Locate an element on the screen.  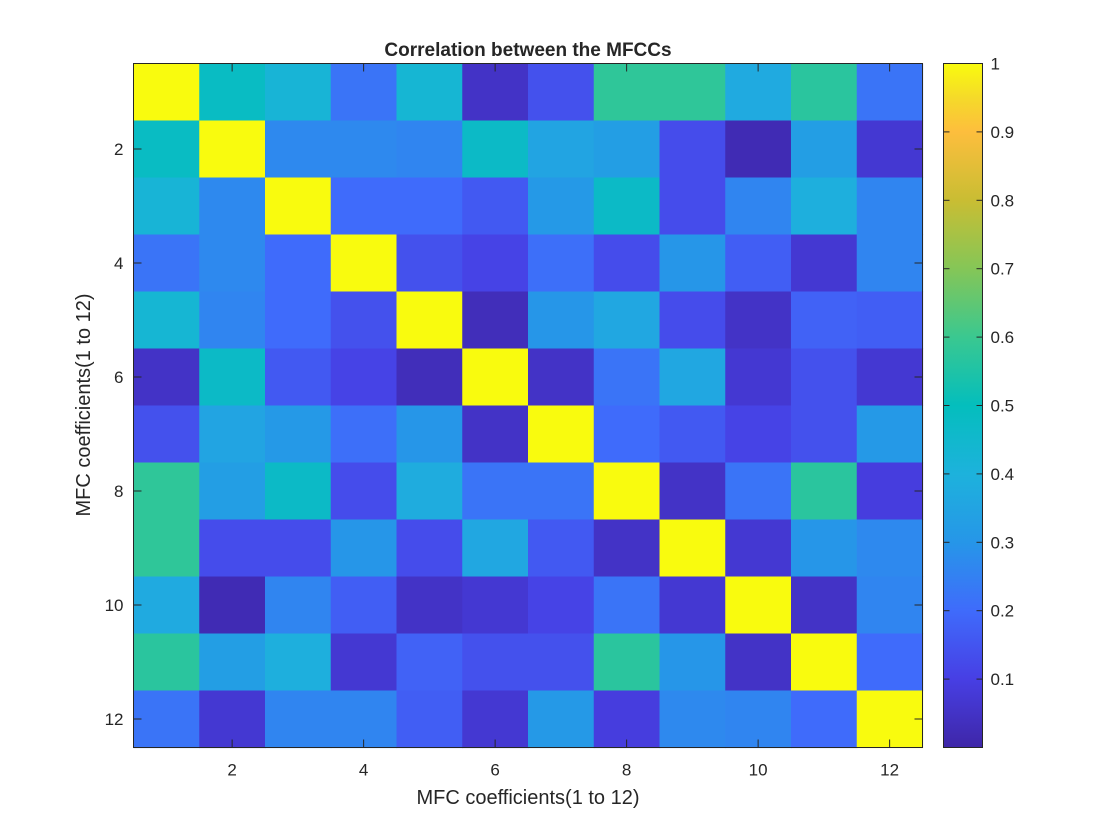
y-tick-label: 2 is located at coordinates (118, 149).